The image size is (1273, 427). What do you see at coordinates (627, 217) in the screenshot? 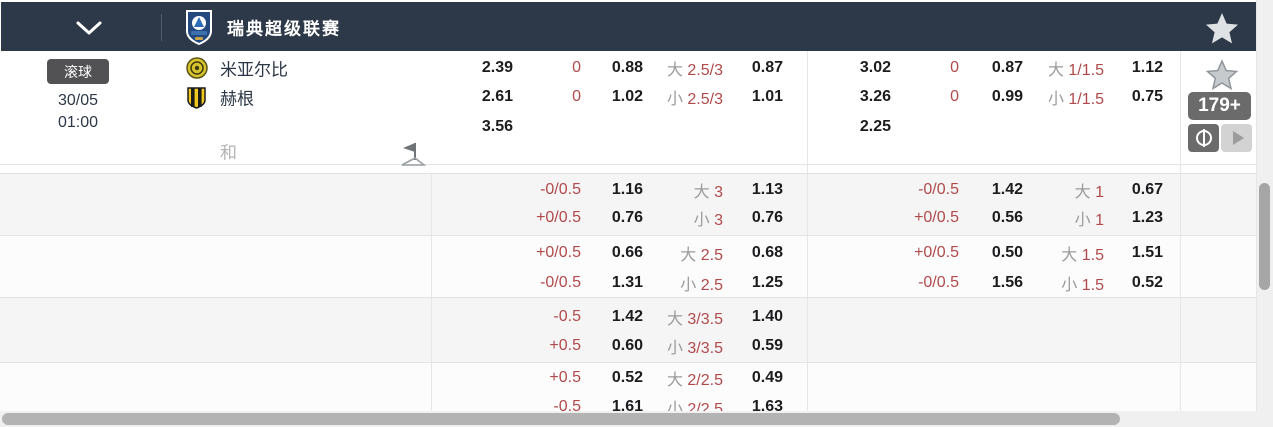
I see `handicap-odds: 0.76` at bounding box center [627, 217].